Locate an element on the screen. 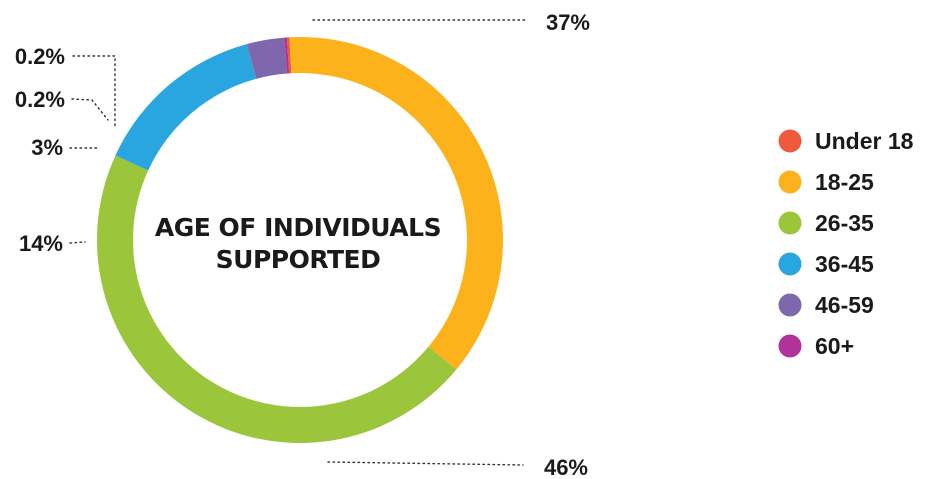 The image size is (930, 479). slice-60-plus is located at coordinates (287, 55).